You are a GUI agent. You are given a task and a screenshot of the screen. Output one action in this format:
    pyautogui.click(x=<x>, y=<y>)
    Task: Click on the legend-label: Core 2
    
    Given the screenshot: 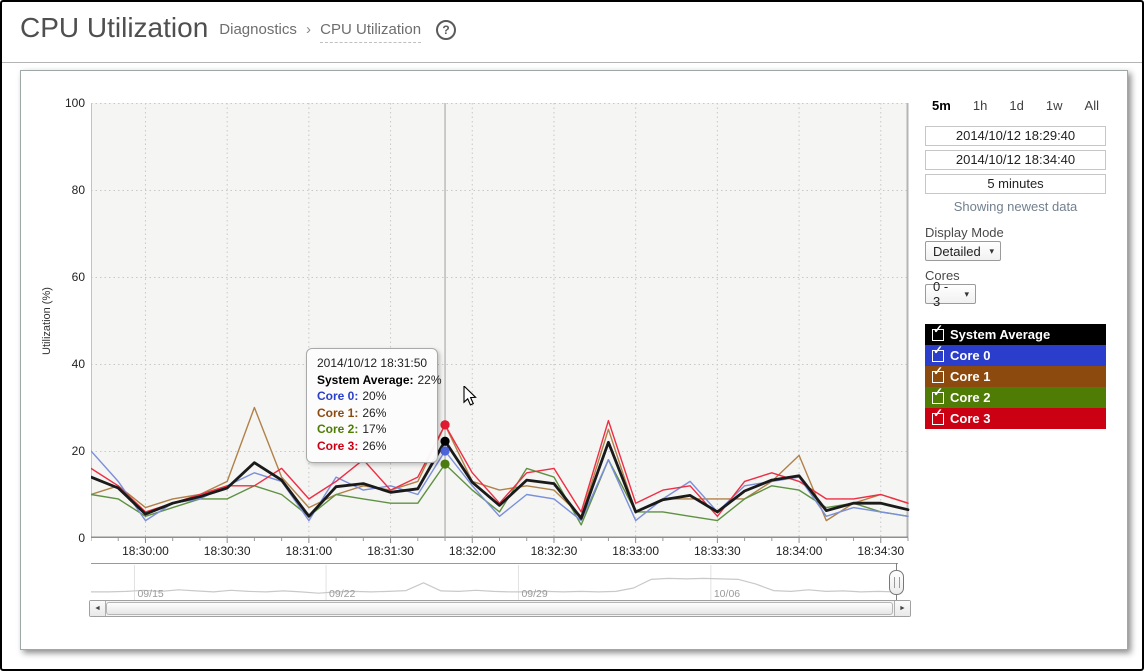 What is the action you would take?
    pyautogui.click(x=970, y=397)
    